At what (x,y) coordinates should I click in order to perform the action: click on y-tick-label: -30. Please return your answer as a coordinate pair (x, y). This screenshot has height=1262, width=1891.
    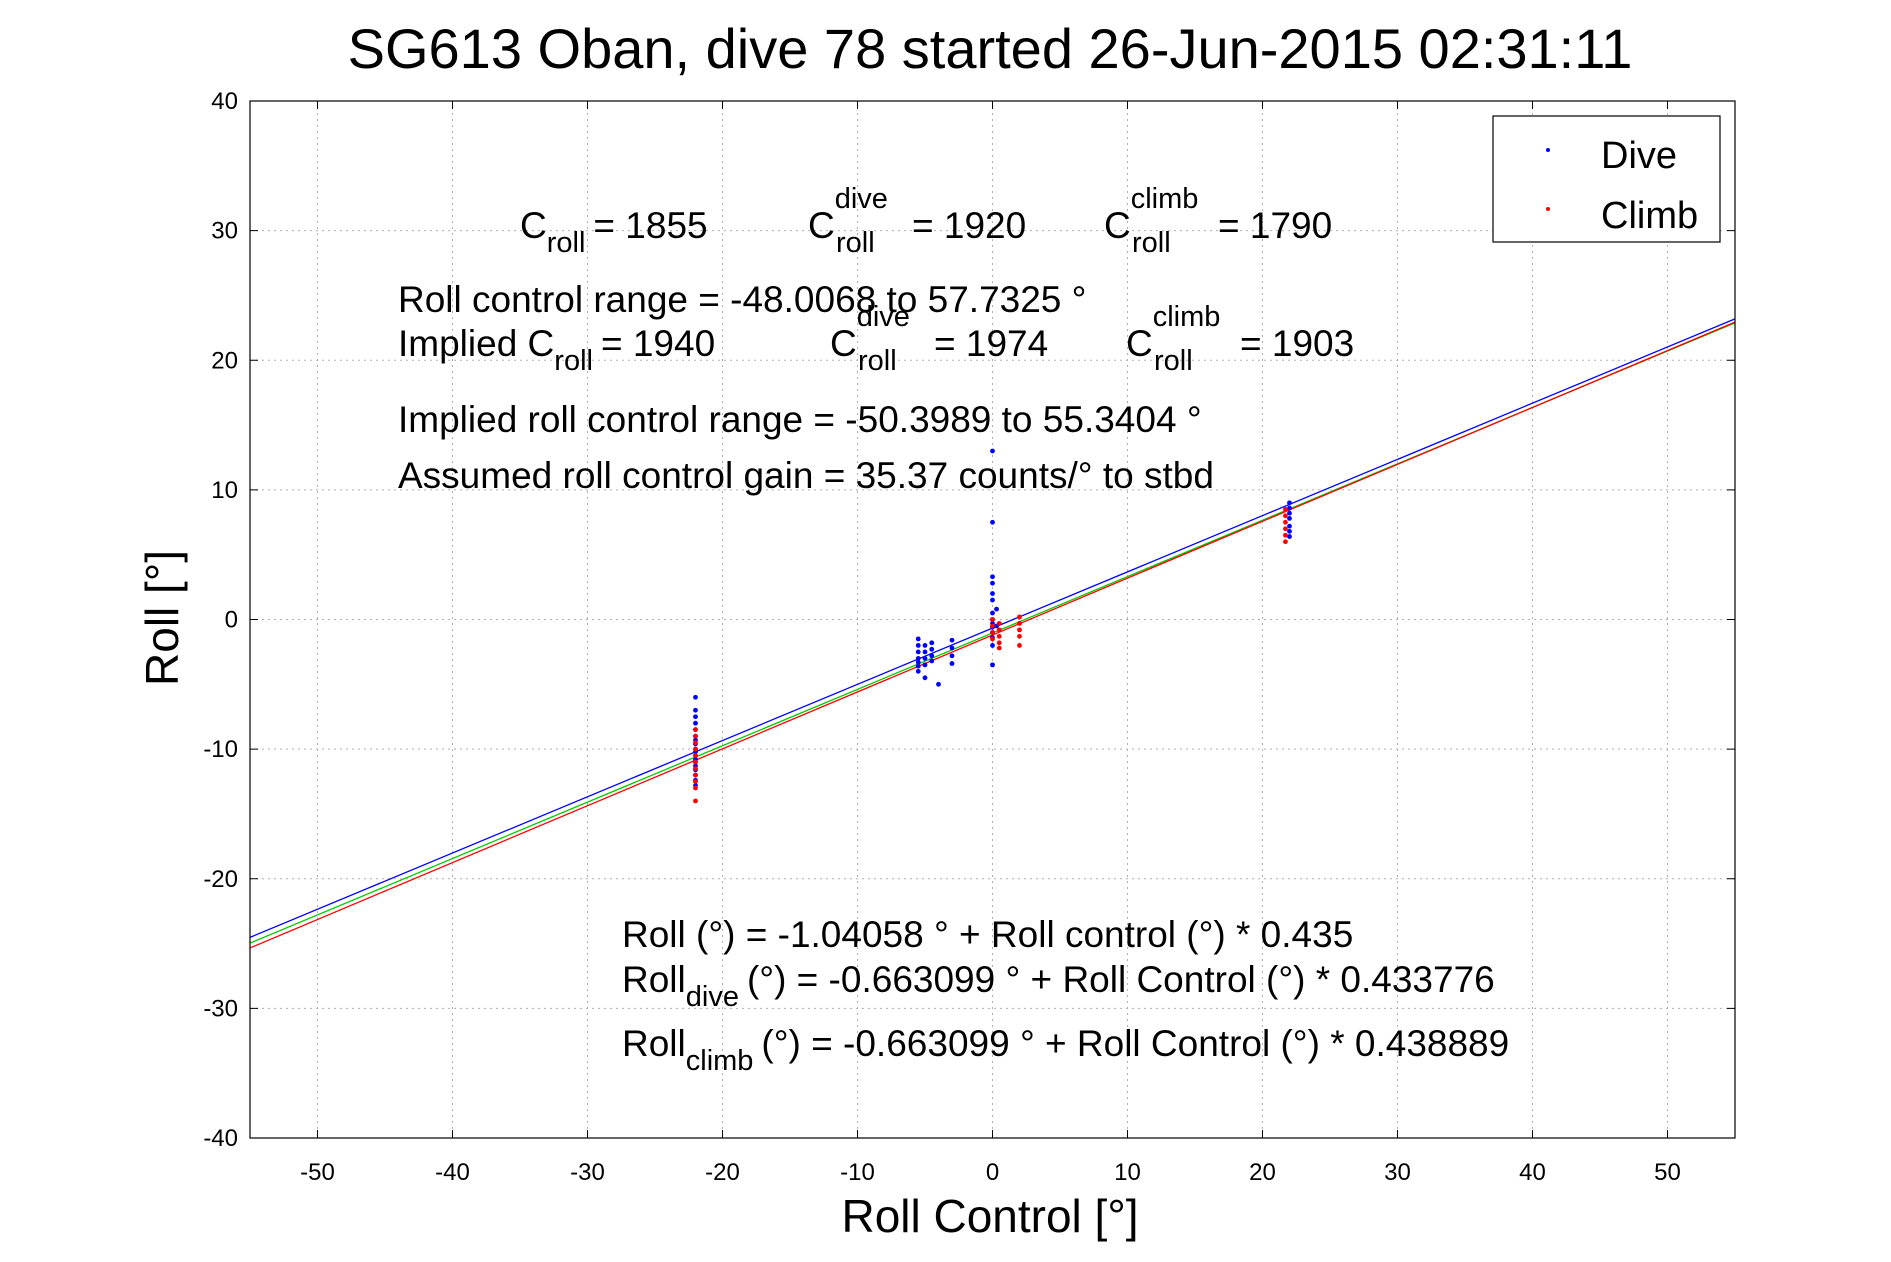
    Looking at the image, I should click on (220, 1008).